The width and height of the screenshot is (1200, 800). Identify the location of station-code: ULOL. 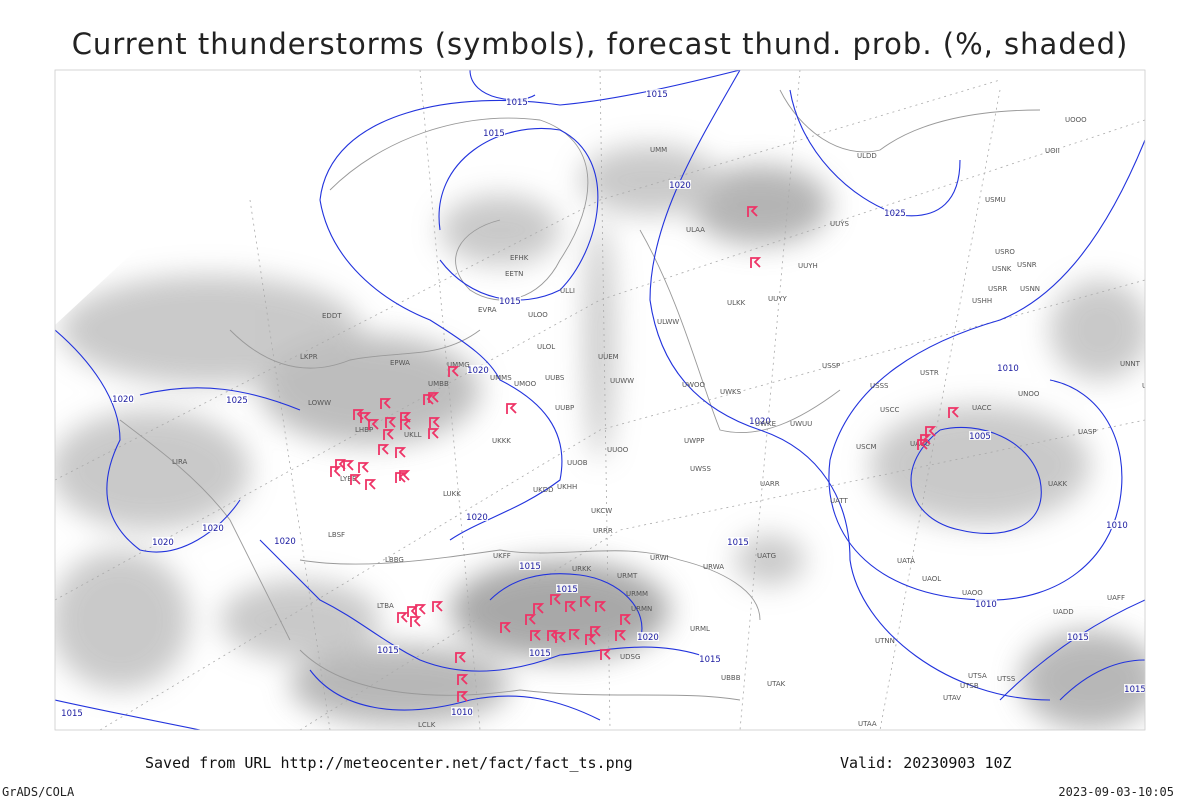
(546, 347).